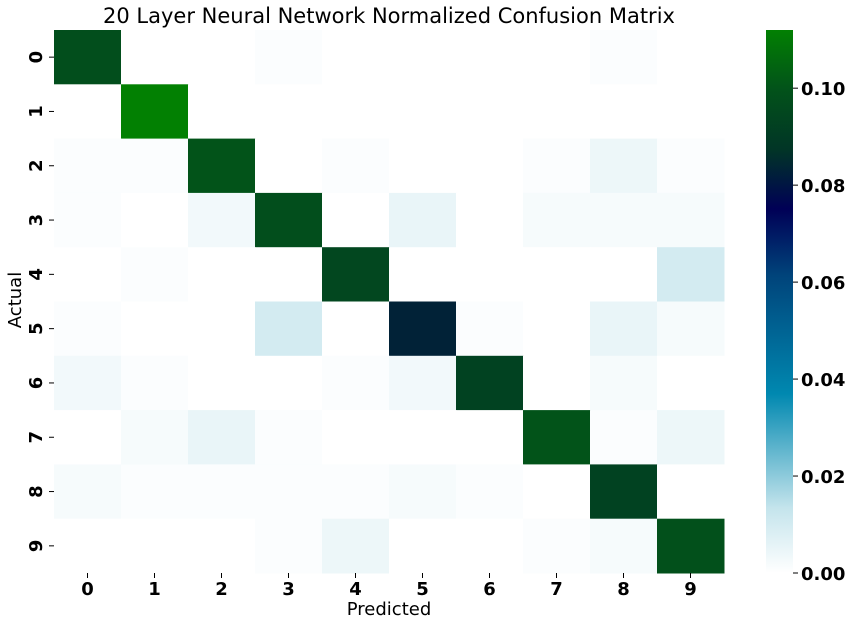 Image resolution: width=851 pixels, height=627 pixels. Describe the element at coordinates (389, 586) in the screenshot. I see `x-axis-ticks: 0 1 2 3 4 5 6 7 8 9` at that location.